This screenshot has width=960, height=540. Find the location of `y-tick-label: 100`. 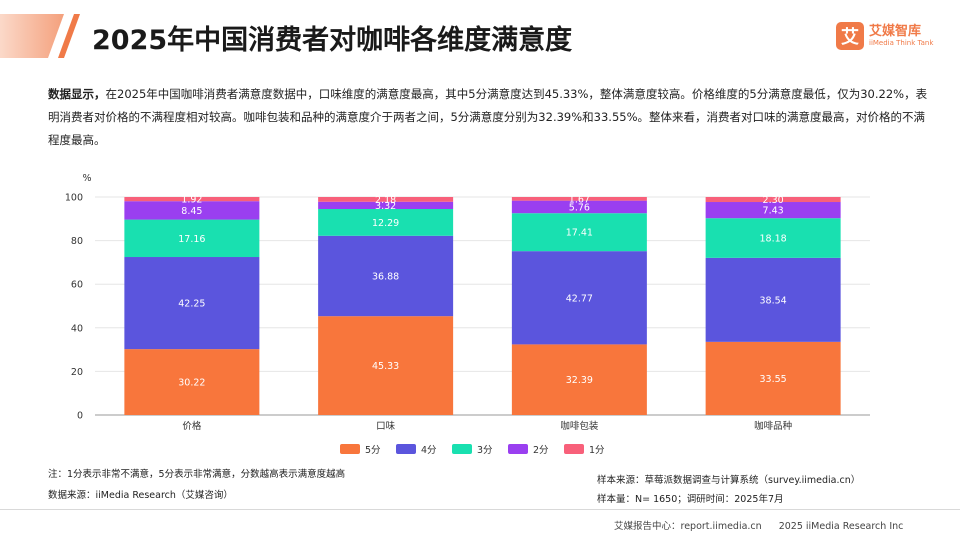

y-tick-label: 100 is located at coordinates (74, 198).